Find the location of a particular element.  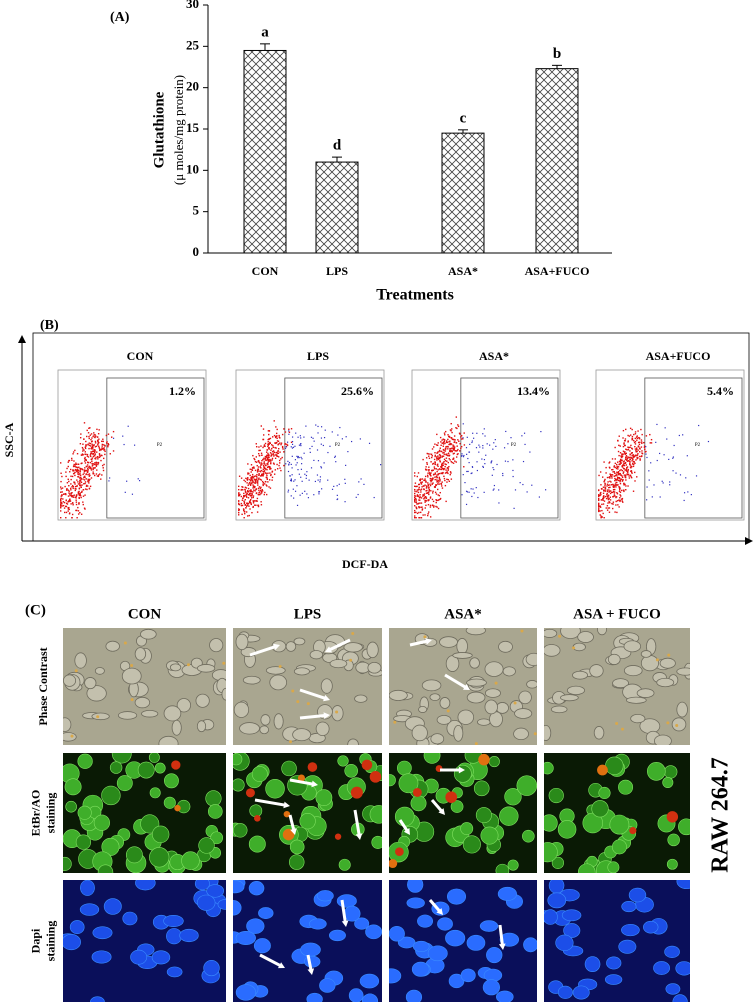

plot-title: CON is located at coordinates (140, 356).